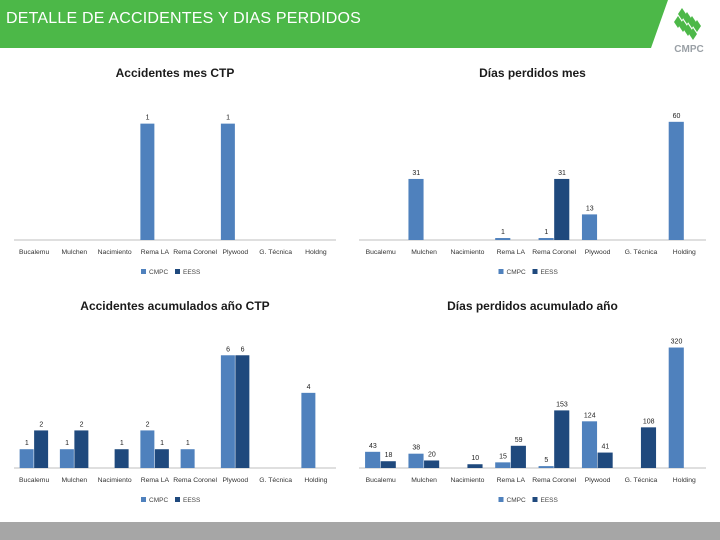 Image resolution: width=720 pixels, height=540 pixels. What do you see at coordinates (41, 424) in the screenshot?
I see `data-label: 2` at bounding box center [41, 424].